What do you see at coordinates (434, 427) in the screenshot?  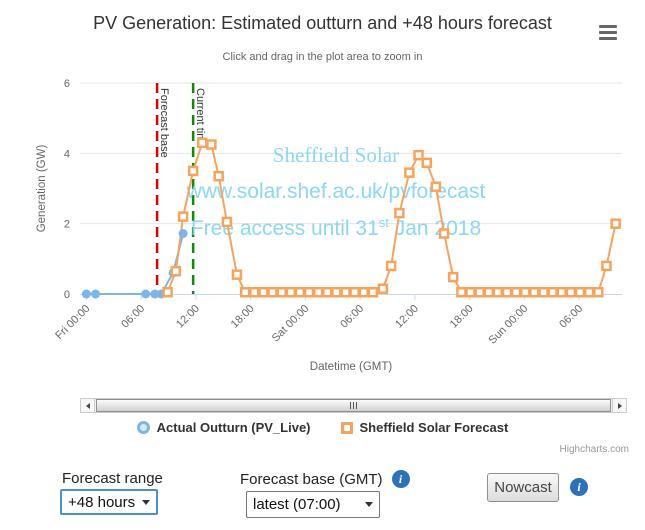 I see `legend-label: Sheffield Solar Forecast` at bounding box center [434, 427].